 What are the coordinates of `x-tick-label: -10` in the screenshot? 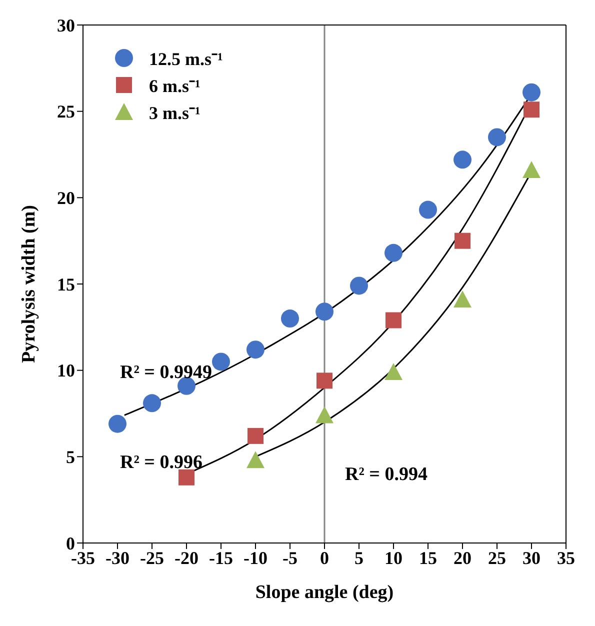 It's located at (256, 558).